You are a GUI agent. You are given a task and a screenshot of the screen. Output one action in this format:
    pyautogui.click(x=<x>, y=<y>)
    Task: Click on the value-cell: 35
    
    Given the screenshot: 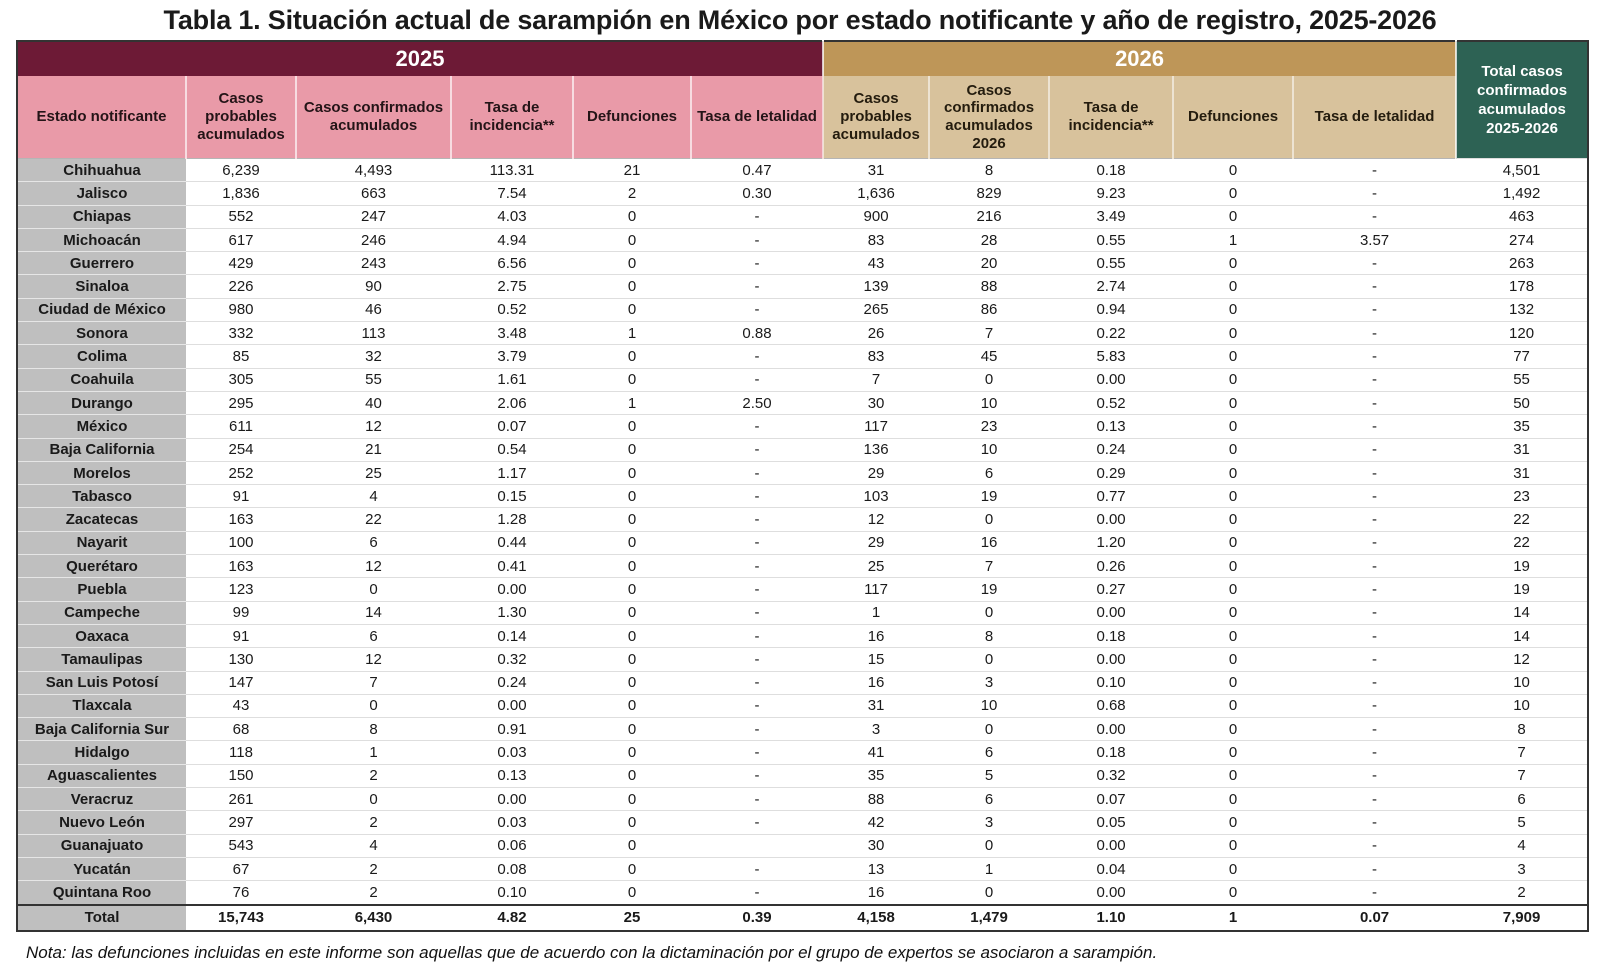 What is the action you would take?
    pyautogui.click(x=876, y=775)
    